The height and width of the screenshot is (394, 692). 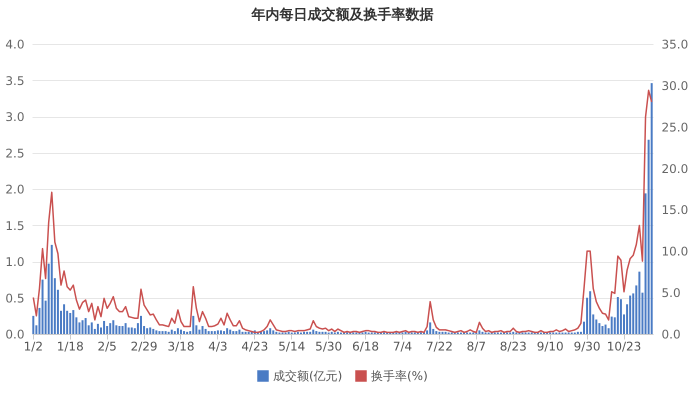 I want to click on legend-label: 换手率(%), so click(x=399, y=376).